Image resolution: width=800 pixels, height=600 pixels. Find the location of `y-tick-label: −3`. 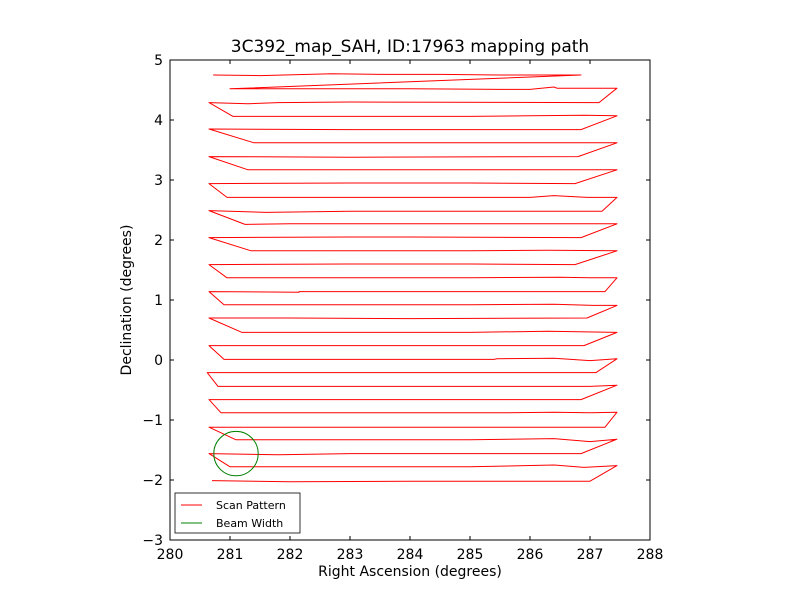

y-tick-label: −3 is located at coordinates (152, 541).